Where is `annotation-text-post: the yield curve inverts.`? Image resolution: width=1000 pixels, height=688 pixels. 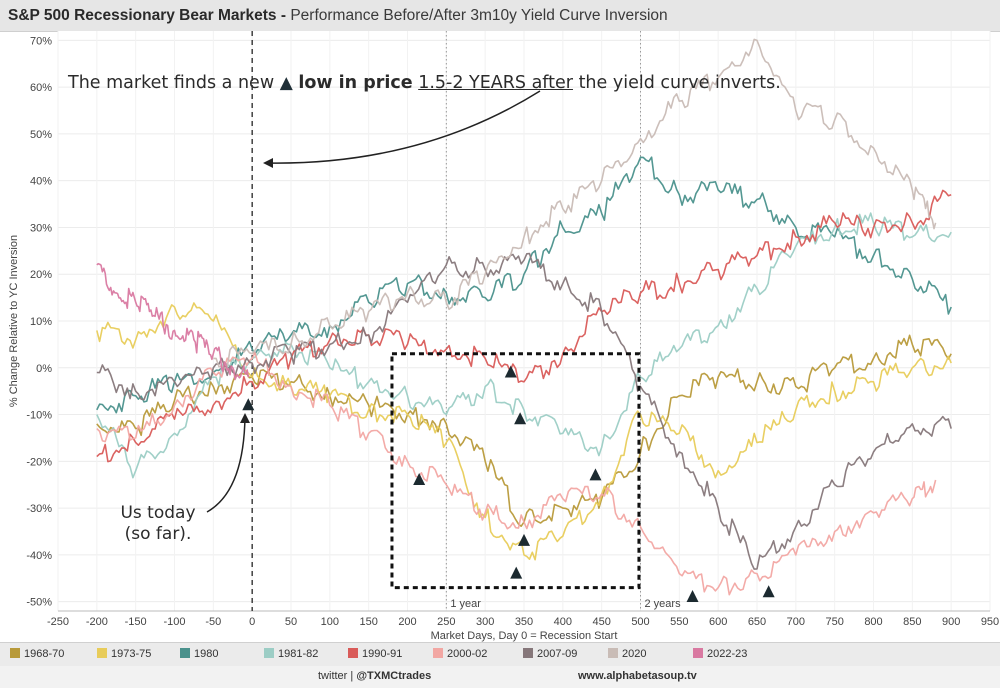 annotation-text-post: the yield curve inverts. is located at coordinates (679, 83).